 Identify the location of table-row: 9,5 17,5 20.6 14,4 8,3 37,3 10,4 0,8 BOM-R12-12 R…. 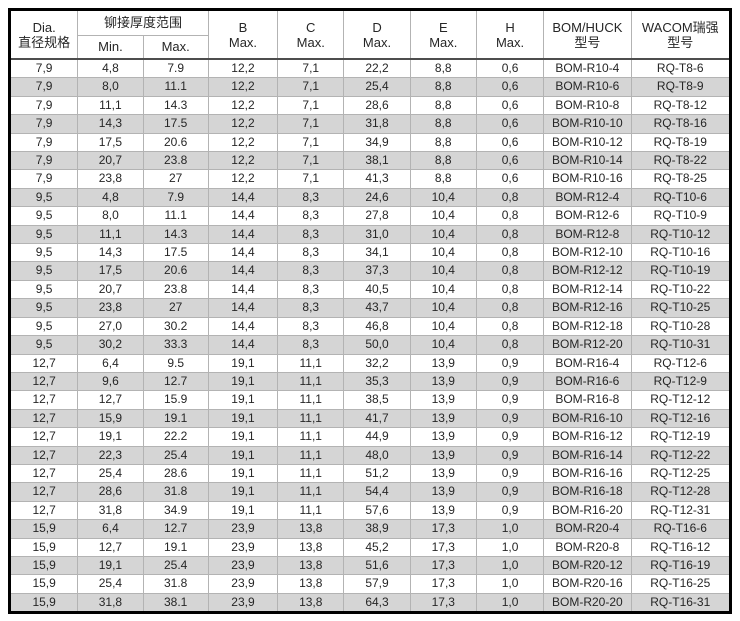
(370, 271).